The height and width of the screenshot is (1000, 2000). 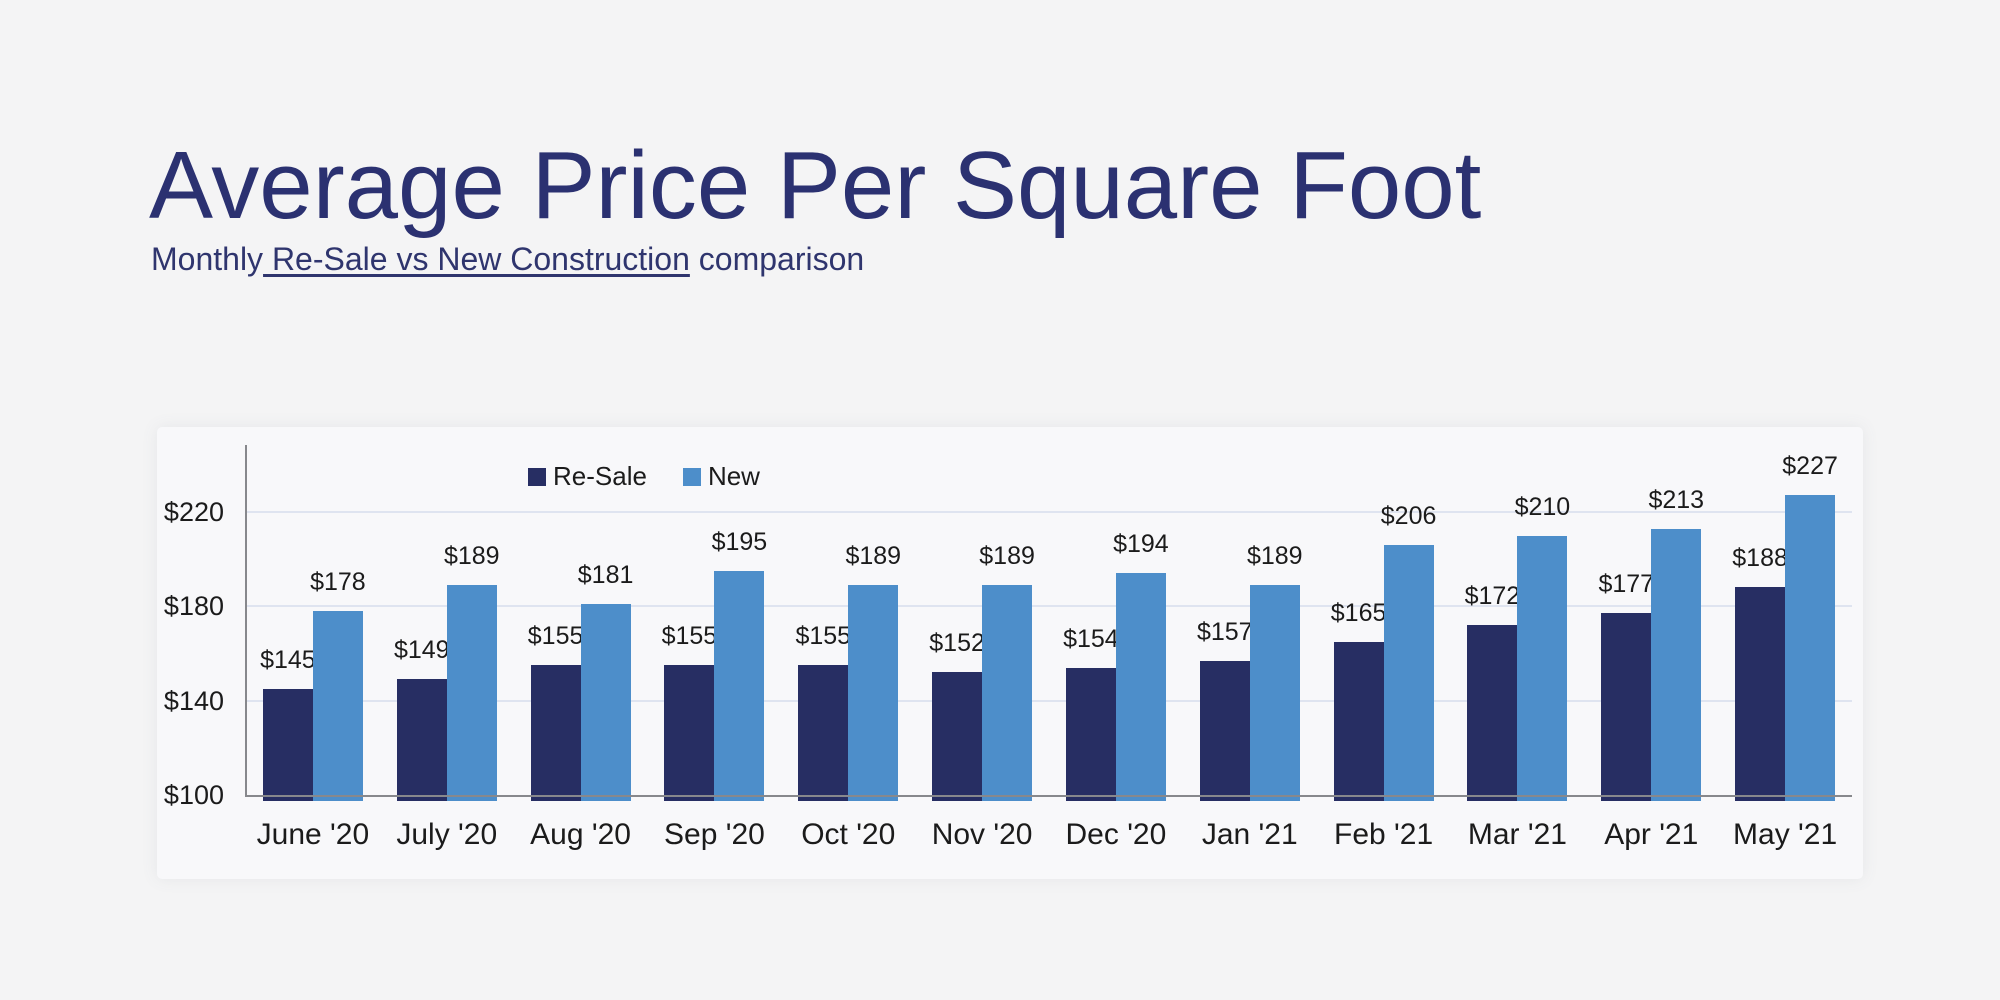 I want to click on y-tick-label-140: $140, so click(x=193, y=700).